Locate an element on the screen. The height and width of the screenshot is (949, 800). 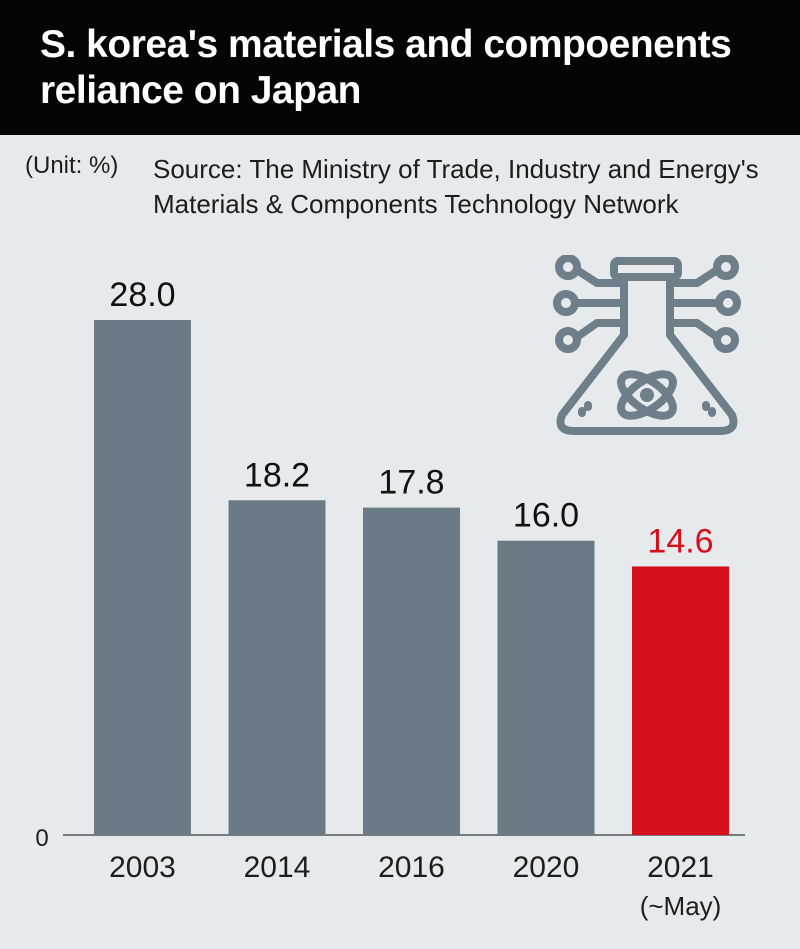
category-label: 2020 is located at coordinates (546, 867).